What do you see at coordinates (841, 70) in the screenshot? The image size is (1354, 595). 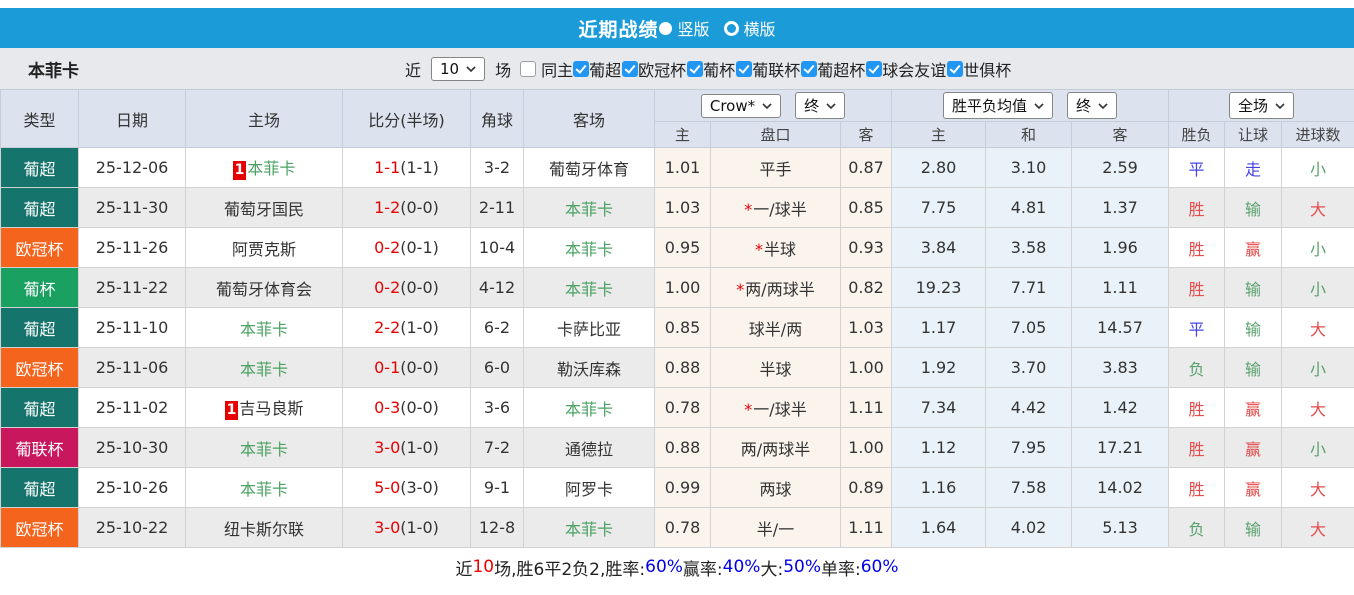 I see `league-filter-label: 葡超杯` at bounding box center [841, 70].